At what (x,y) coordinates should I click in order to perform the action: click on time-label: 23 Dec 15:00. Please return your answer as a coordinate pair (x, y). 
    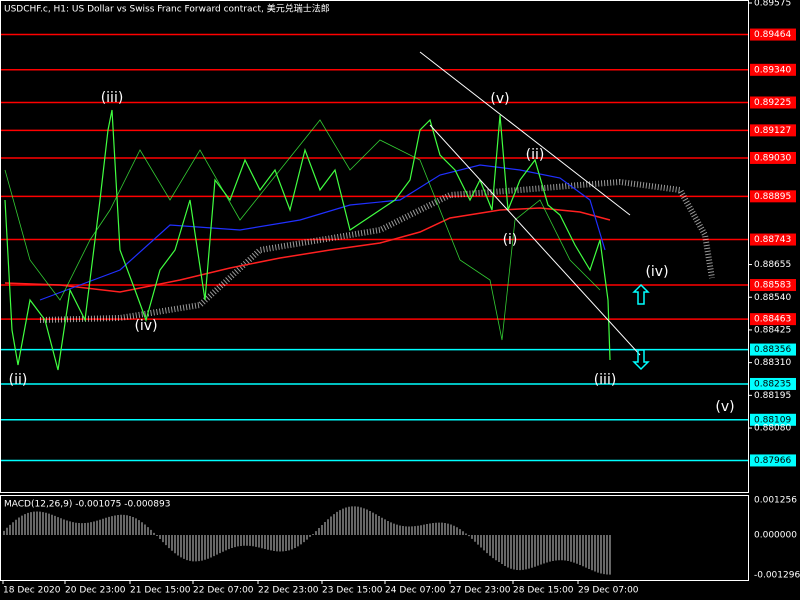
    Looking at the image, I should click on (352, 591).